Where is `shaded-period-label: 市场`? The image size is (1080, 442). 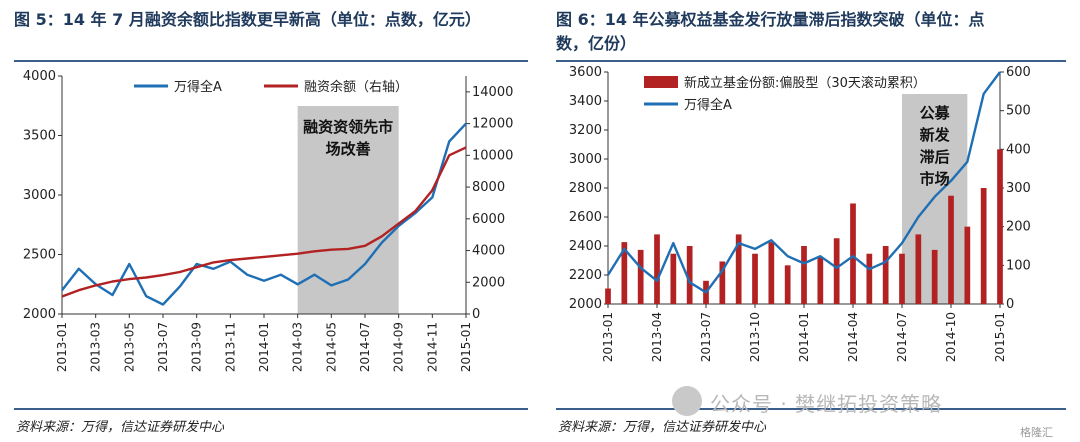
shaded-period-label: 市场 is located at coordinates (935, 179).